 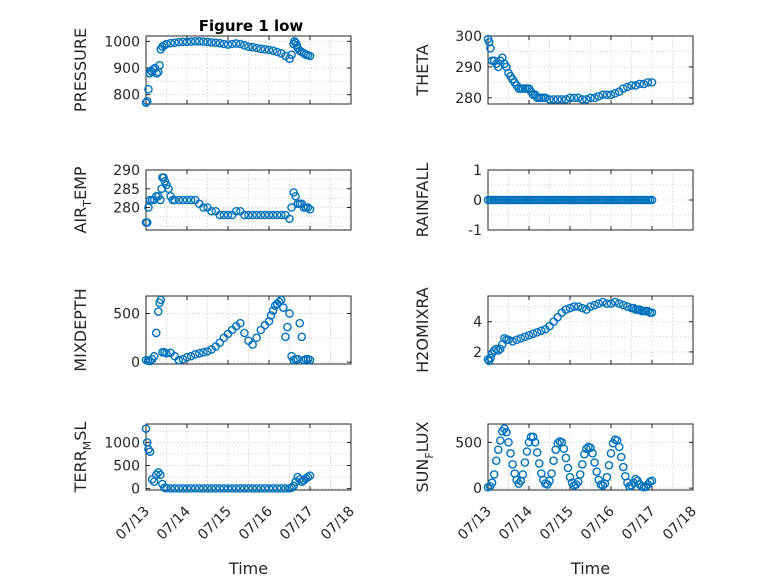 I want to click on y-tick-label: 500, so click(x=126, y=314).